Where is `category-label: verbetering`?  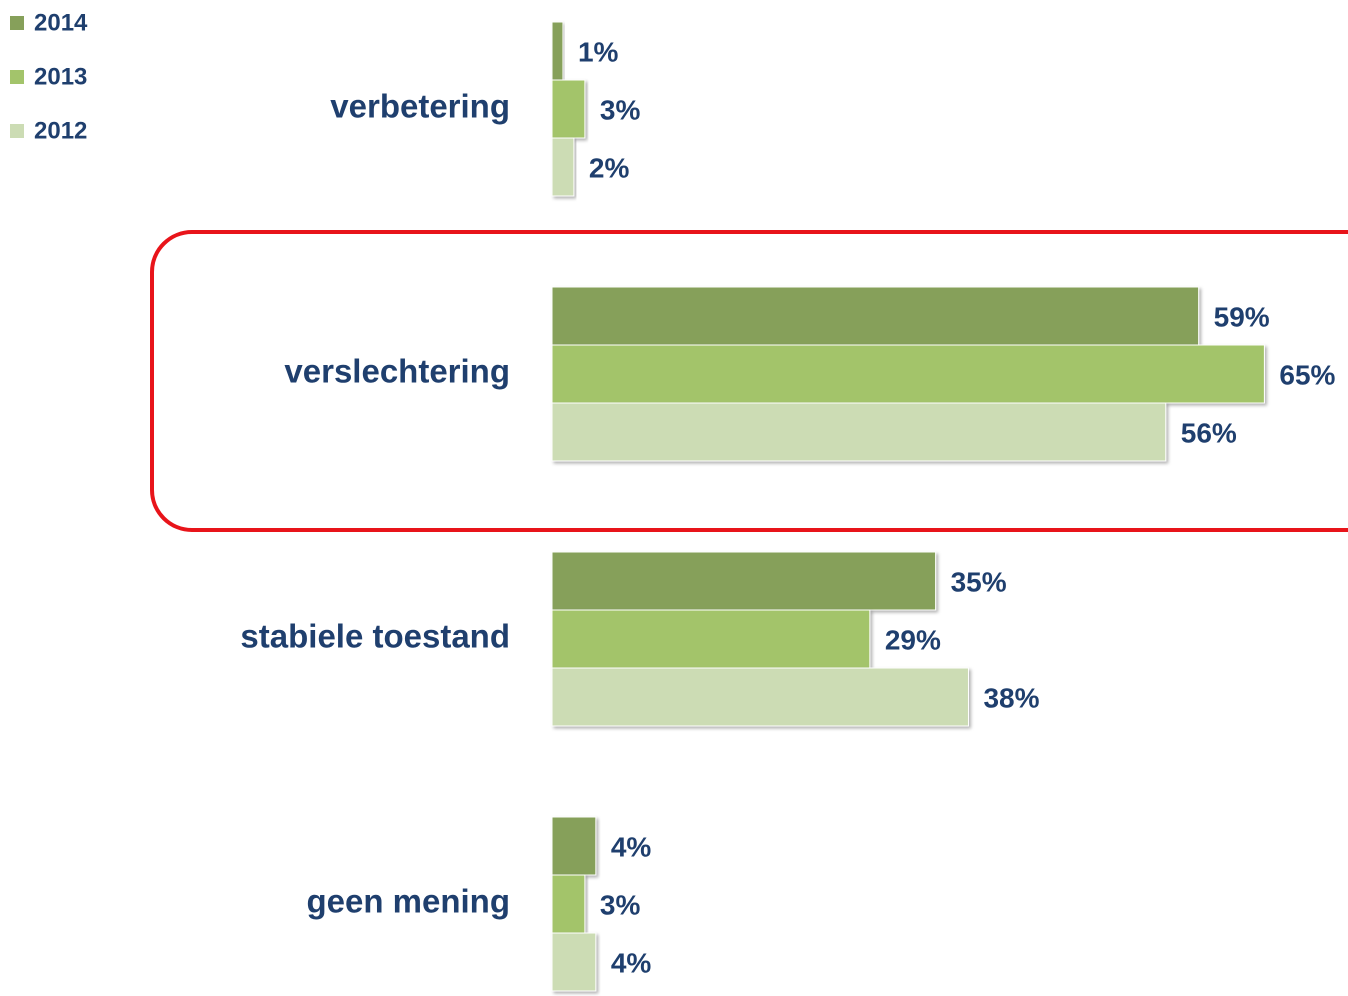
category-label: verbetering is located at coordinates (420, 106).